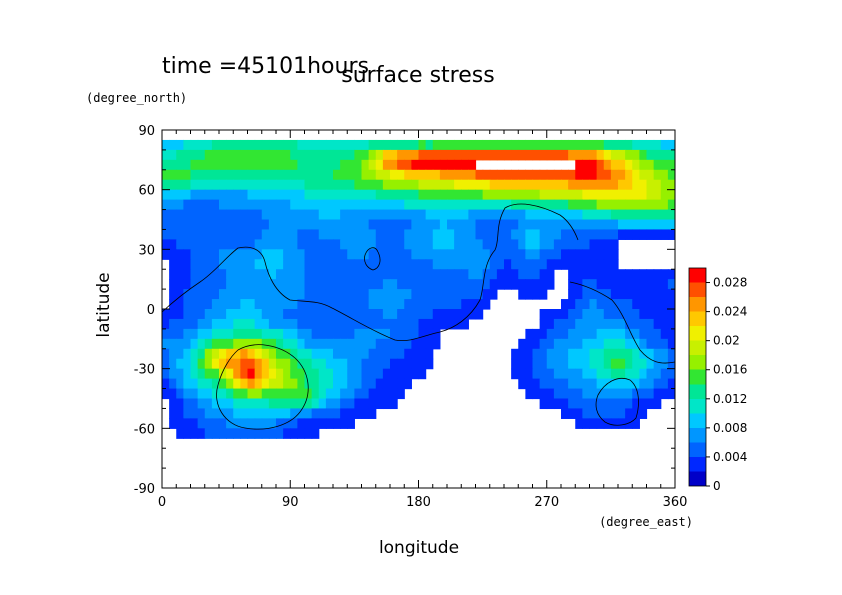  What do you see at coordinates (730, 370) in the screenshot?
I see `colorbar-tick-label: 0.016` at bounding box center [730, 370].